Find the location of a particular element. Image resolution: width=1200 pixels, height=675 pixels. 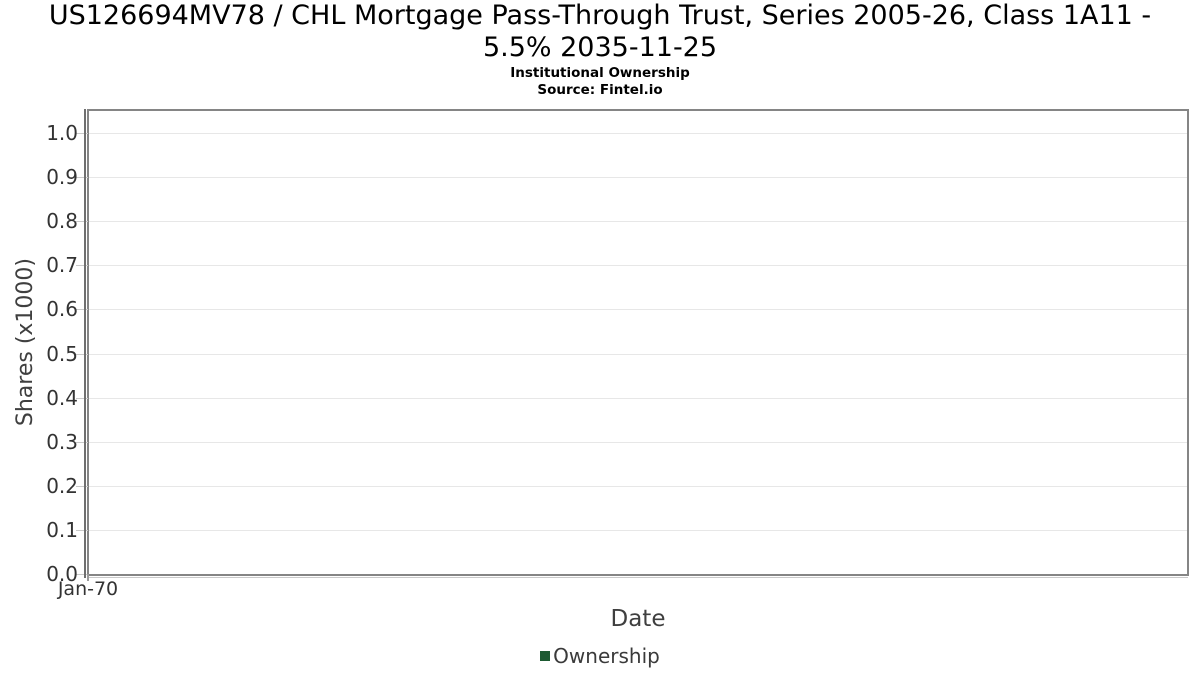

y-tick-label: 0.5 is located at coordinates (62, 354).